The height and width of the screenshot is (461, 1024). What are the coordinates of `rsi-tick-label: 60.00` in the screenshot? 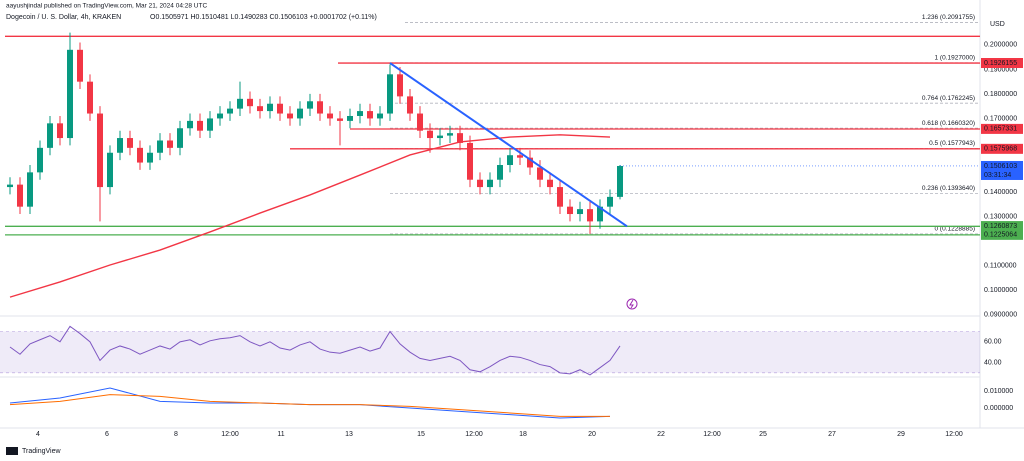 It's located at (993, 342).